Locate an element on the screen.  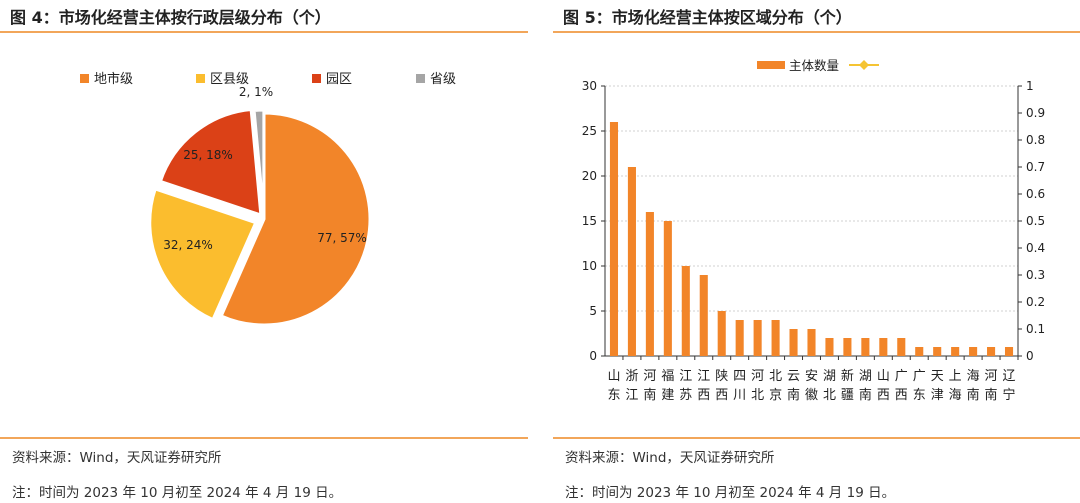
y2-tick-label: 0 is located at coordinates (1030, 356).